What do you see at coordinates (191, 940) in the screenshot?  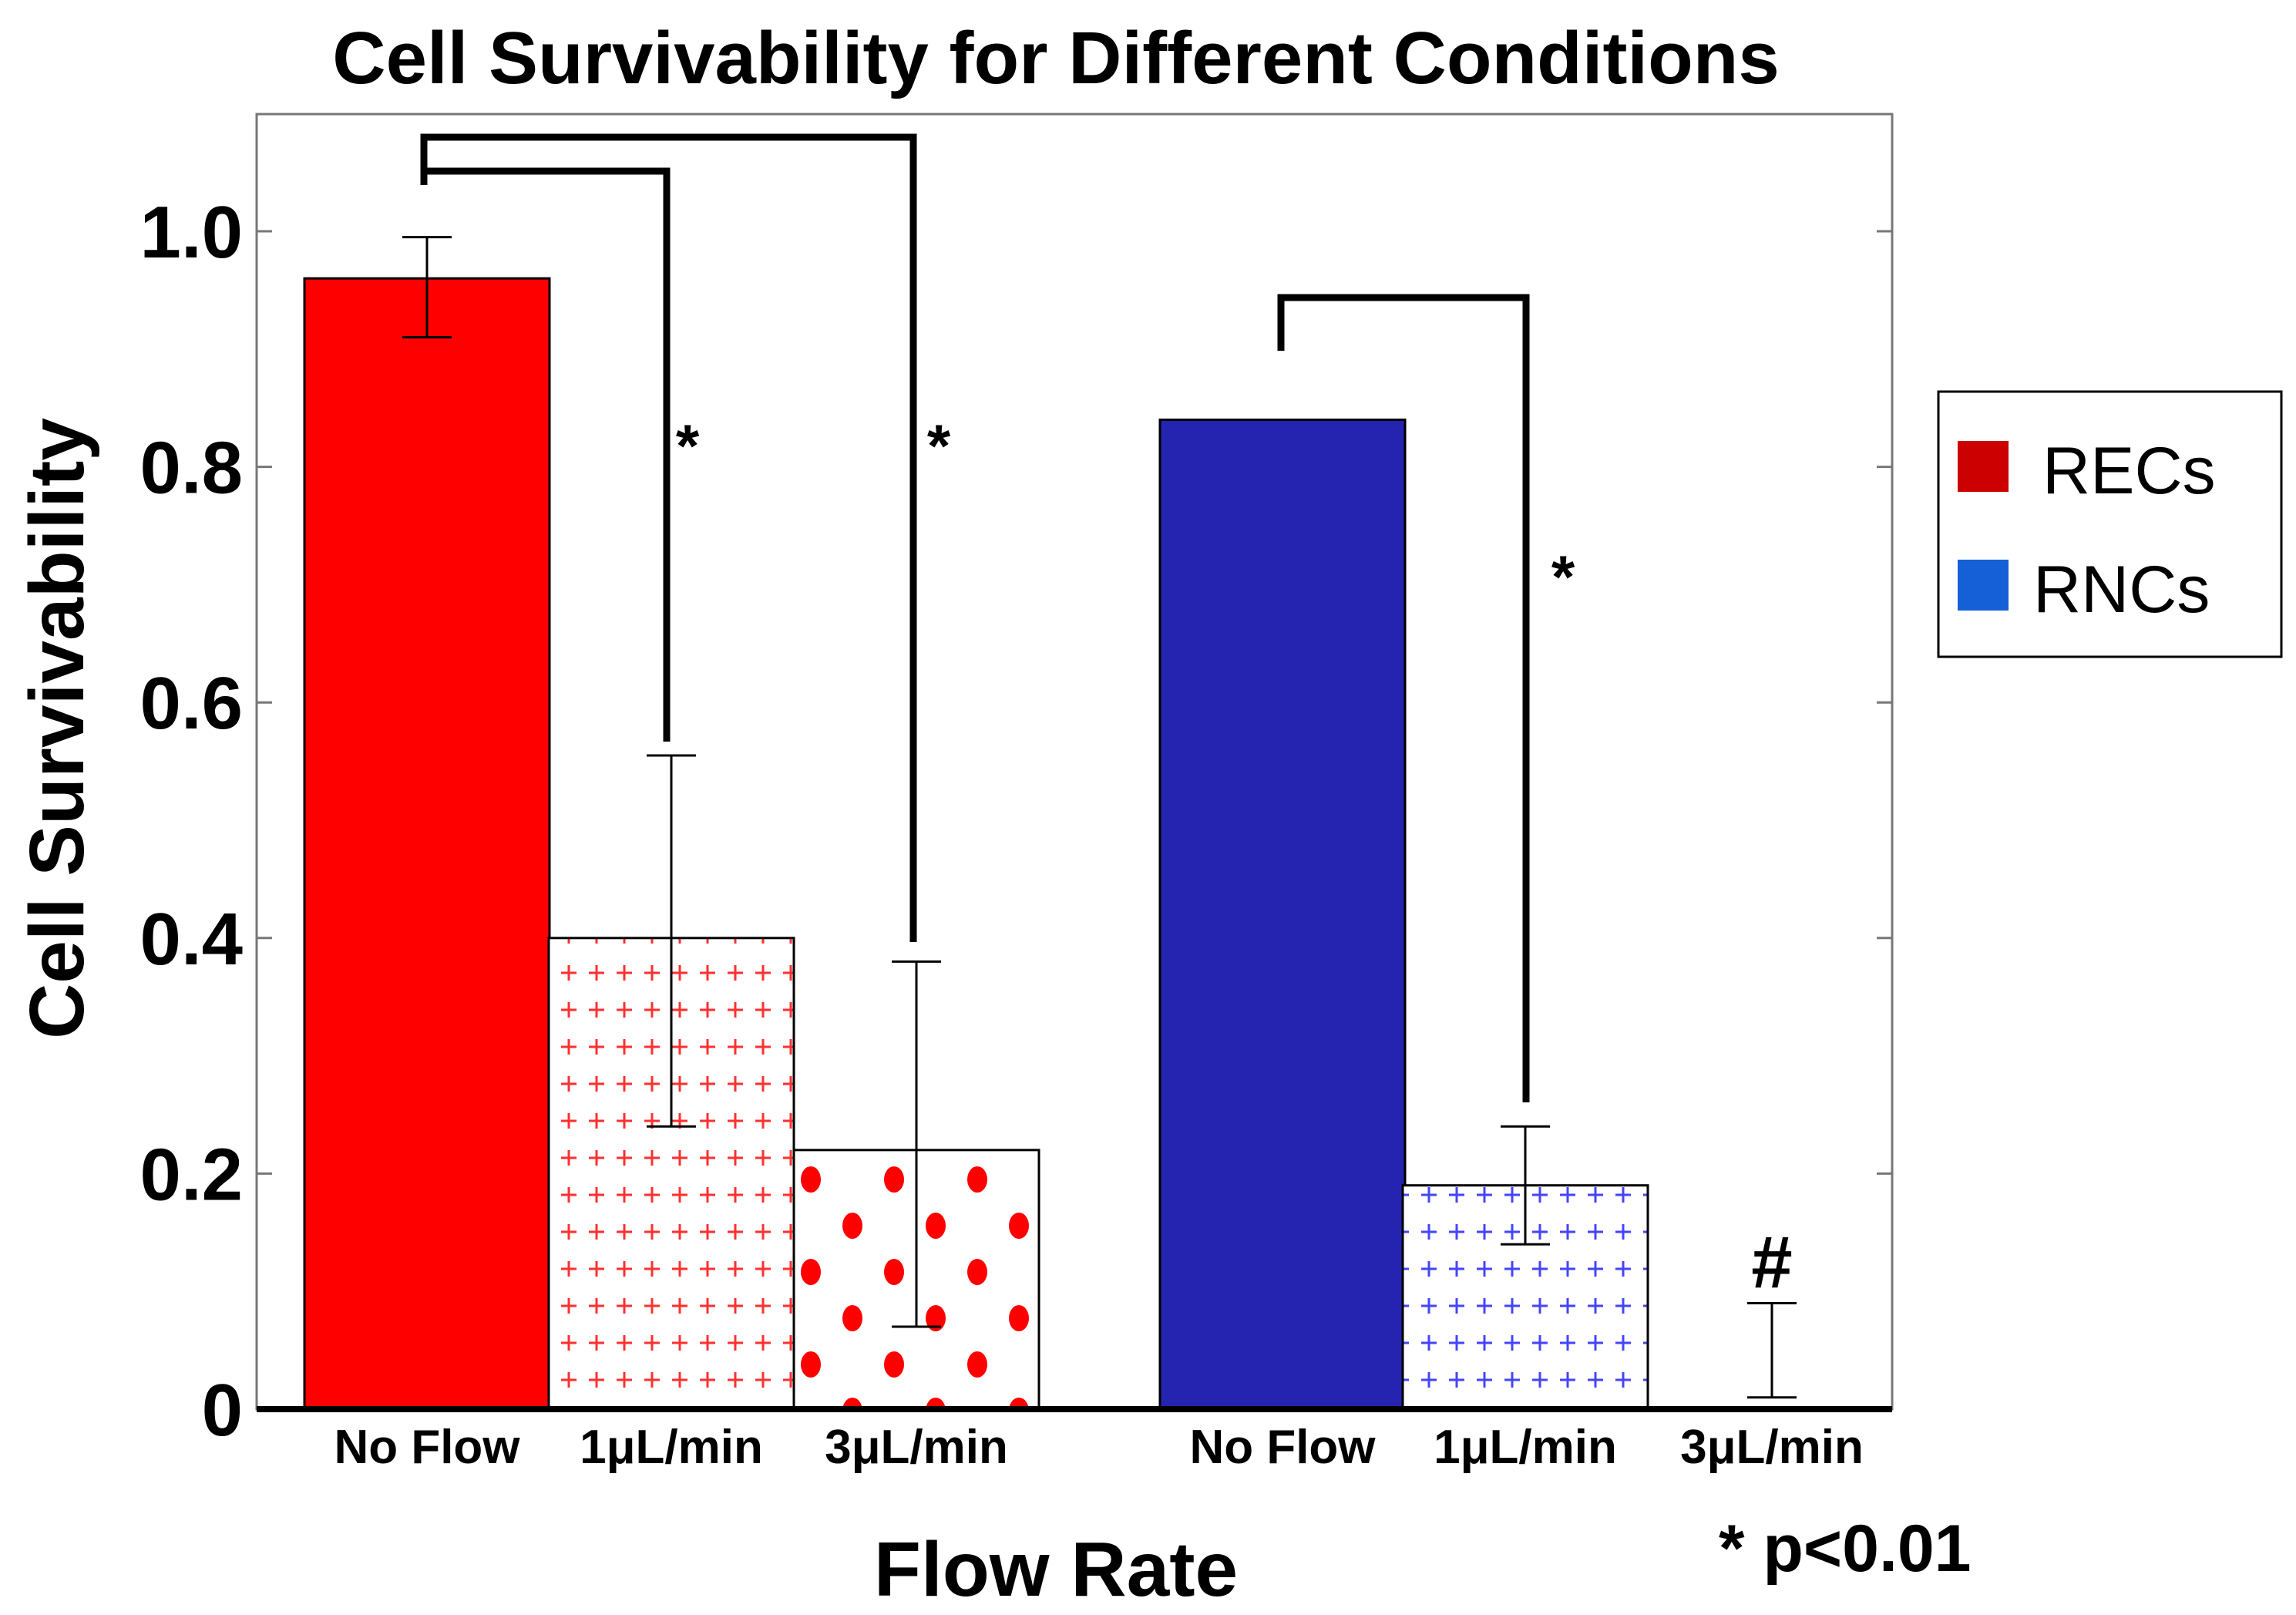 I see `y-tick-label-2: 0.4` at bounding box center [191, 940].